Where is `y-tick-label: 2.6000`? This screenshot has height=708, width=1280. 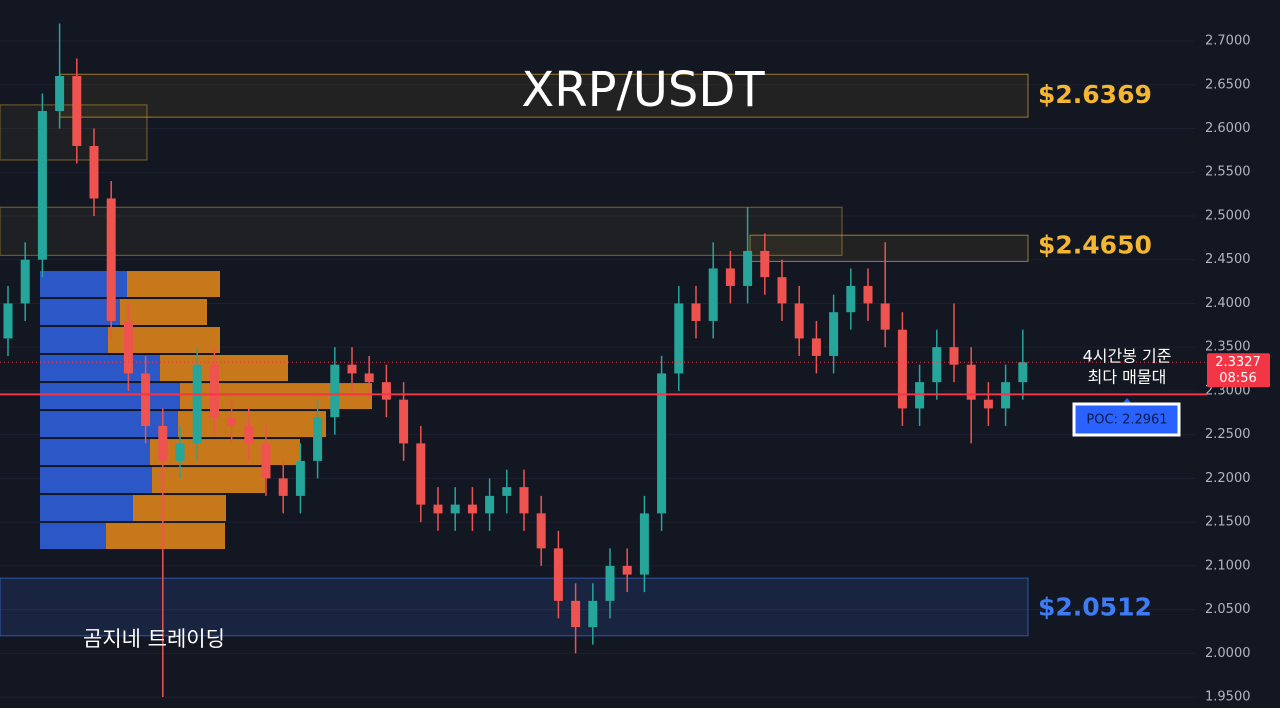
y-tick-label: 2.6000 is located at coordinates (1228, 128).